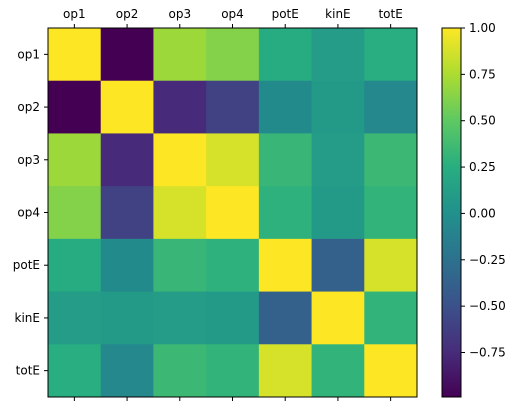 This screenshot has width=531, height=409. Describe the element at coordinates (391, 55) in the screenshot. I see `heatmap-cell-op1-totE` at that location.